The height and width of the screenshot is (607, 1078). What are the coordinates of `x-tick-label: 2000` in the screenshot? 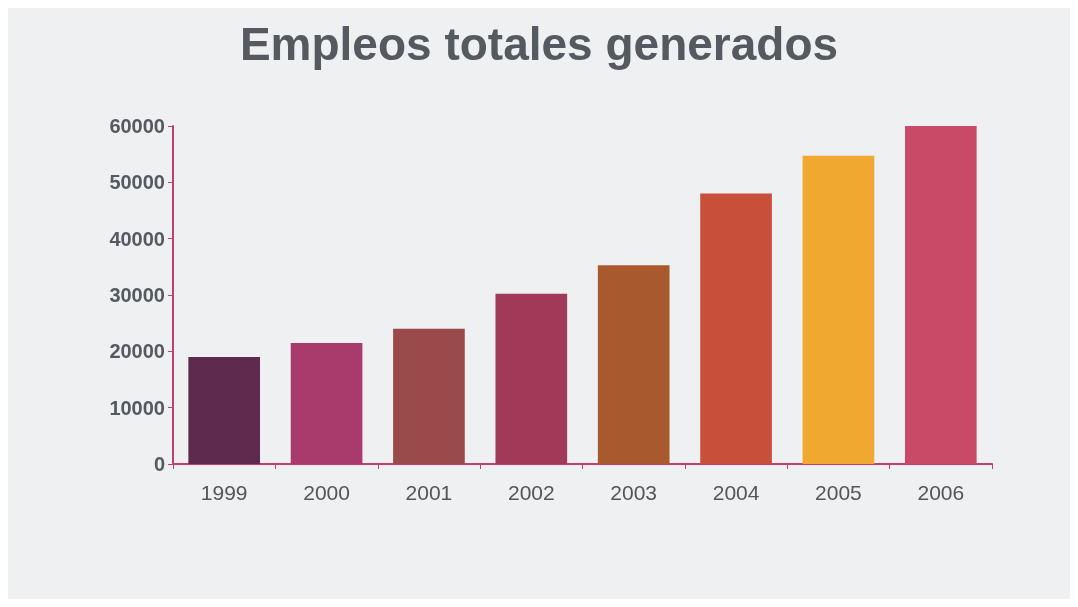 It's located at (326, 492).